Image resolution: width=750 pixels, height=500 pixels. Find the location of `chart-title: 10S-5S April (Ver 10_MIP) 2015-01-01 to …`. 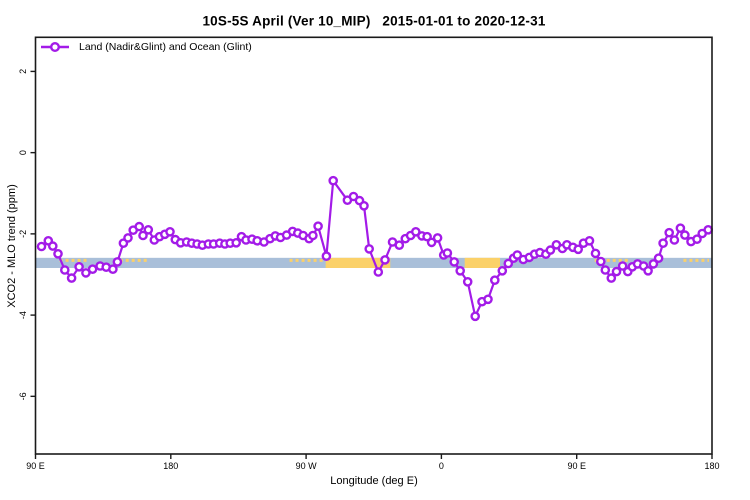

chart-title: 10S-5S April (Ver 10_MIP) 2015-01-01 to … is located at coordinates (374, 21).